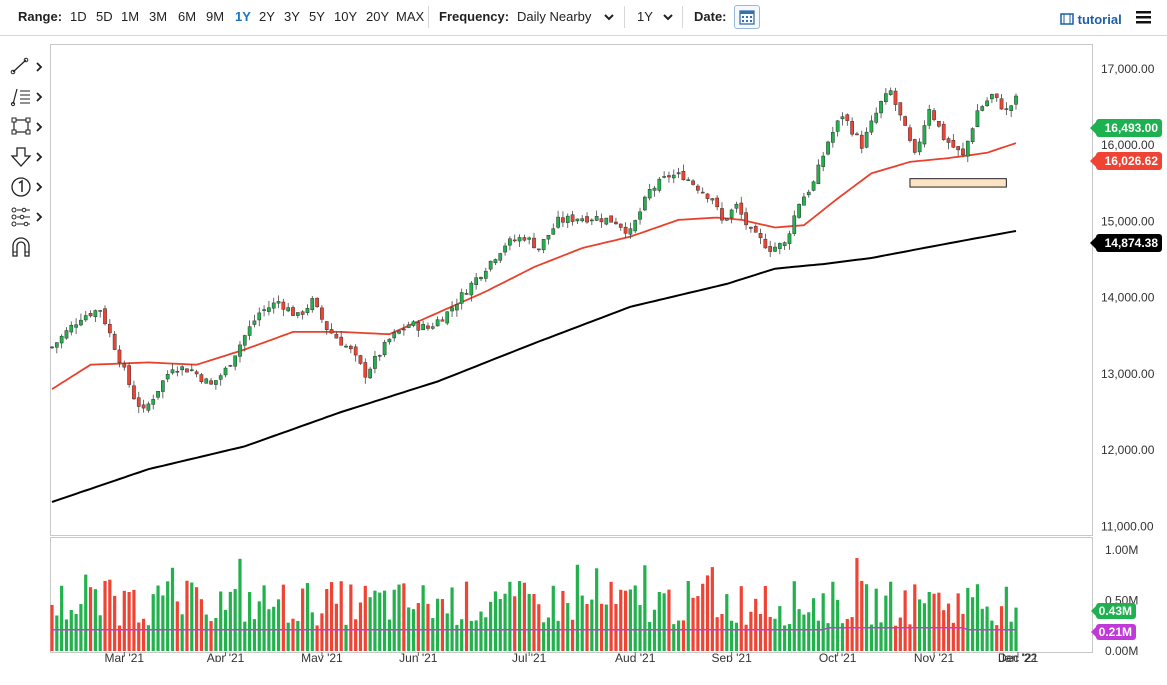 The image size is (1167, 685). What do you see at coordinates (78, 16) in the screenshot?
I see `range-button-1d: 1D` at bounding box center [78, 16].